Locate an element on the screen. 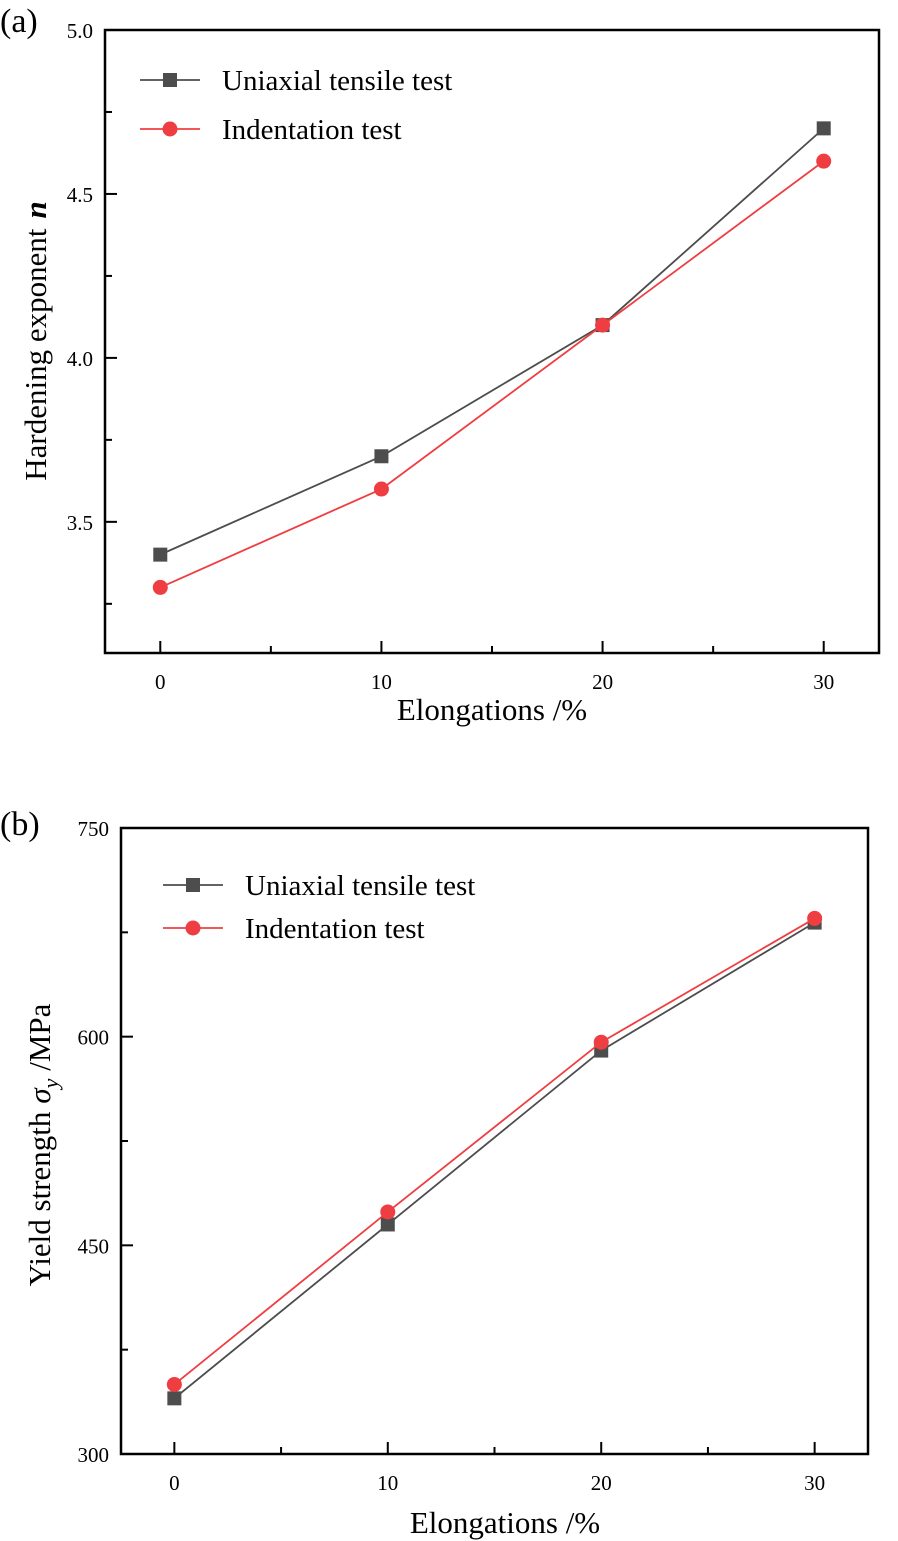 The width and height of the screenshot is (898, 1541). panel-a-y-axis: 3.5 4.0 4.5 5.0 is located at coordinates (92, 312).